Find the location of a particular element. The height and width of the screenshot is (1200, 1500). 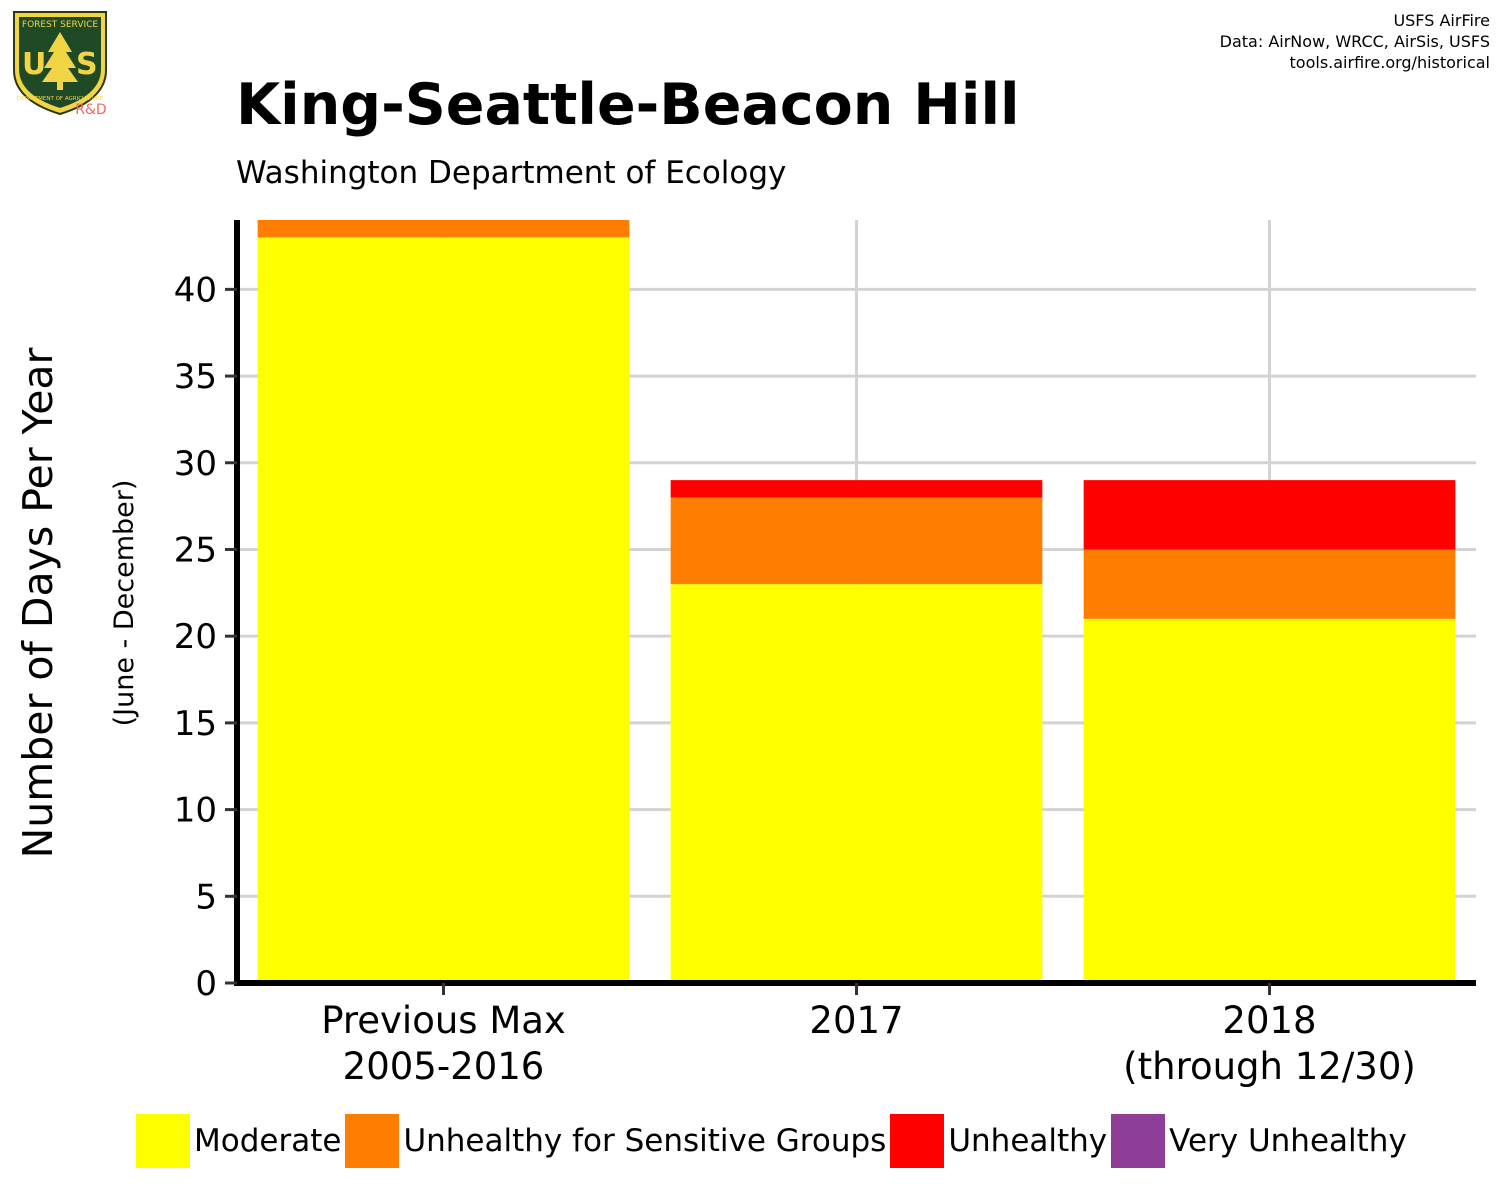

legend-label: Unhealthy for Sensitive Groups is located at coordinates (645, 1141).